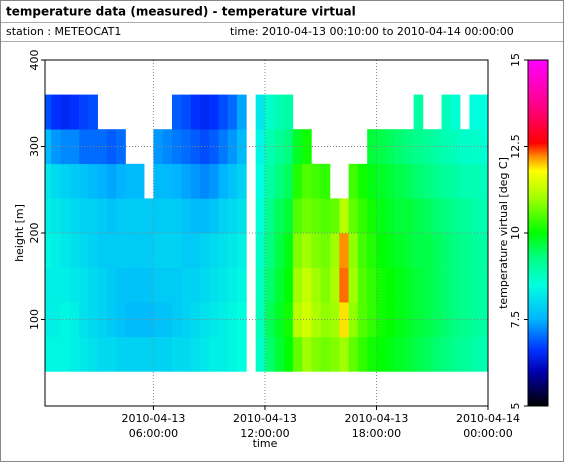 The image size is (564, 466). I want to click on y-tick-label: 400, so click(34, 60).